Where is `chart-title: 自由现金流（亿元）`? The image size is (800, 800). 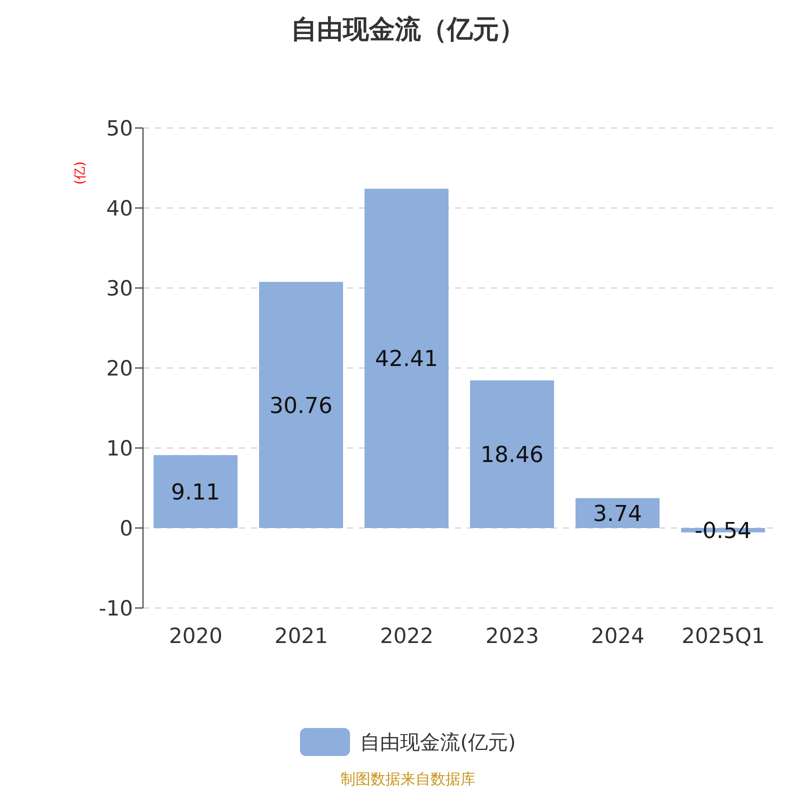
chart-title: 自由现金流（亿元） is located at coordinates (408, 30).